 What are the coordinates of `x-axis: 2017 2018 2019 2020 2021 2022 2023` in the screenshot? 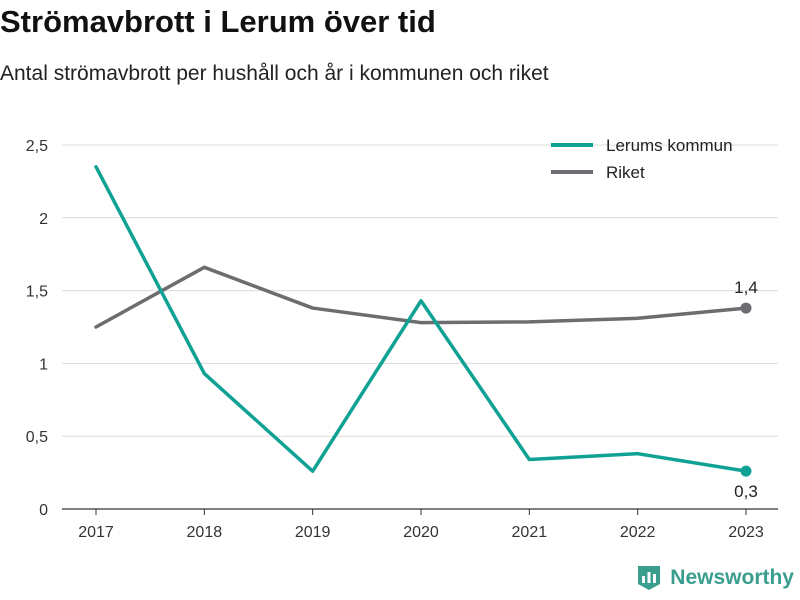 It's located at (420, 524).